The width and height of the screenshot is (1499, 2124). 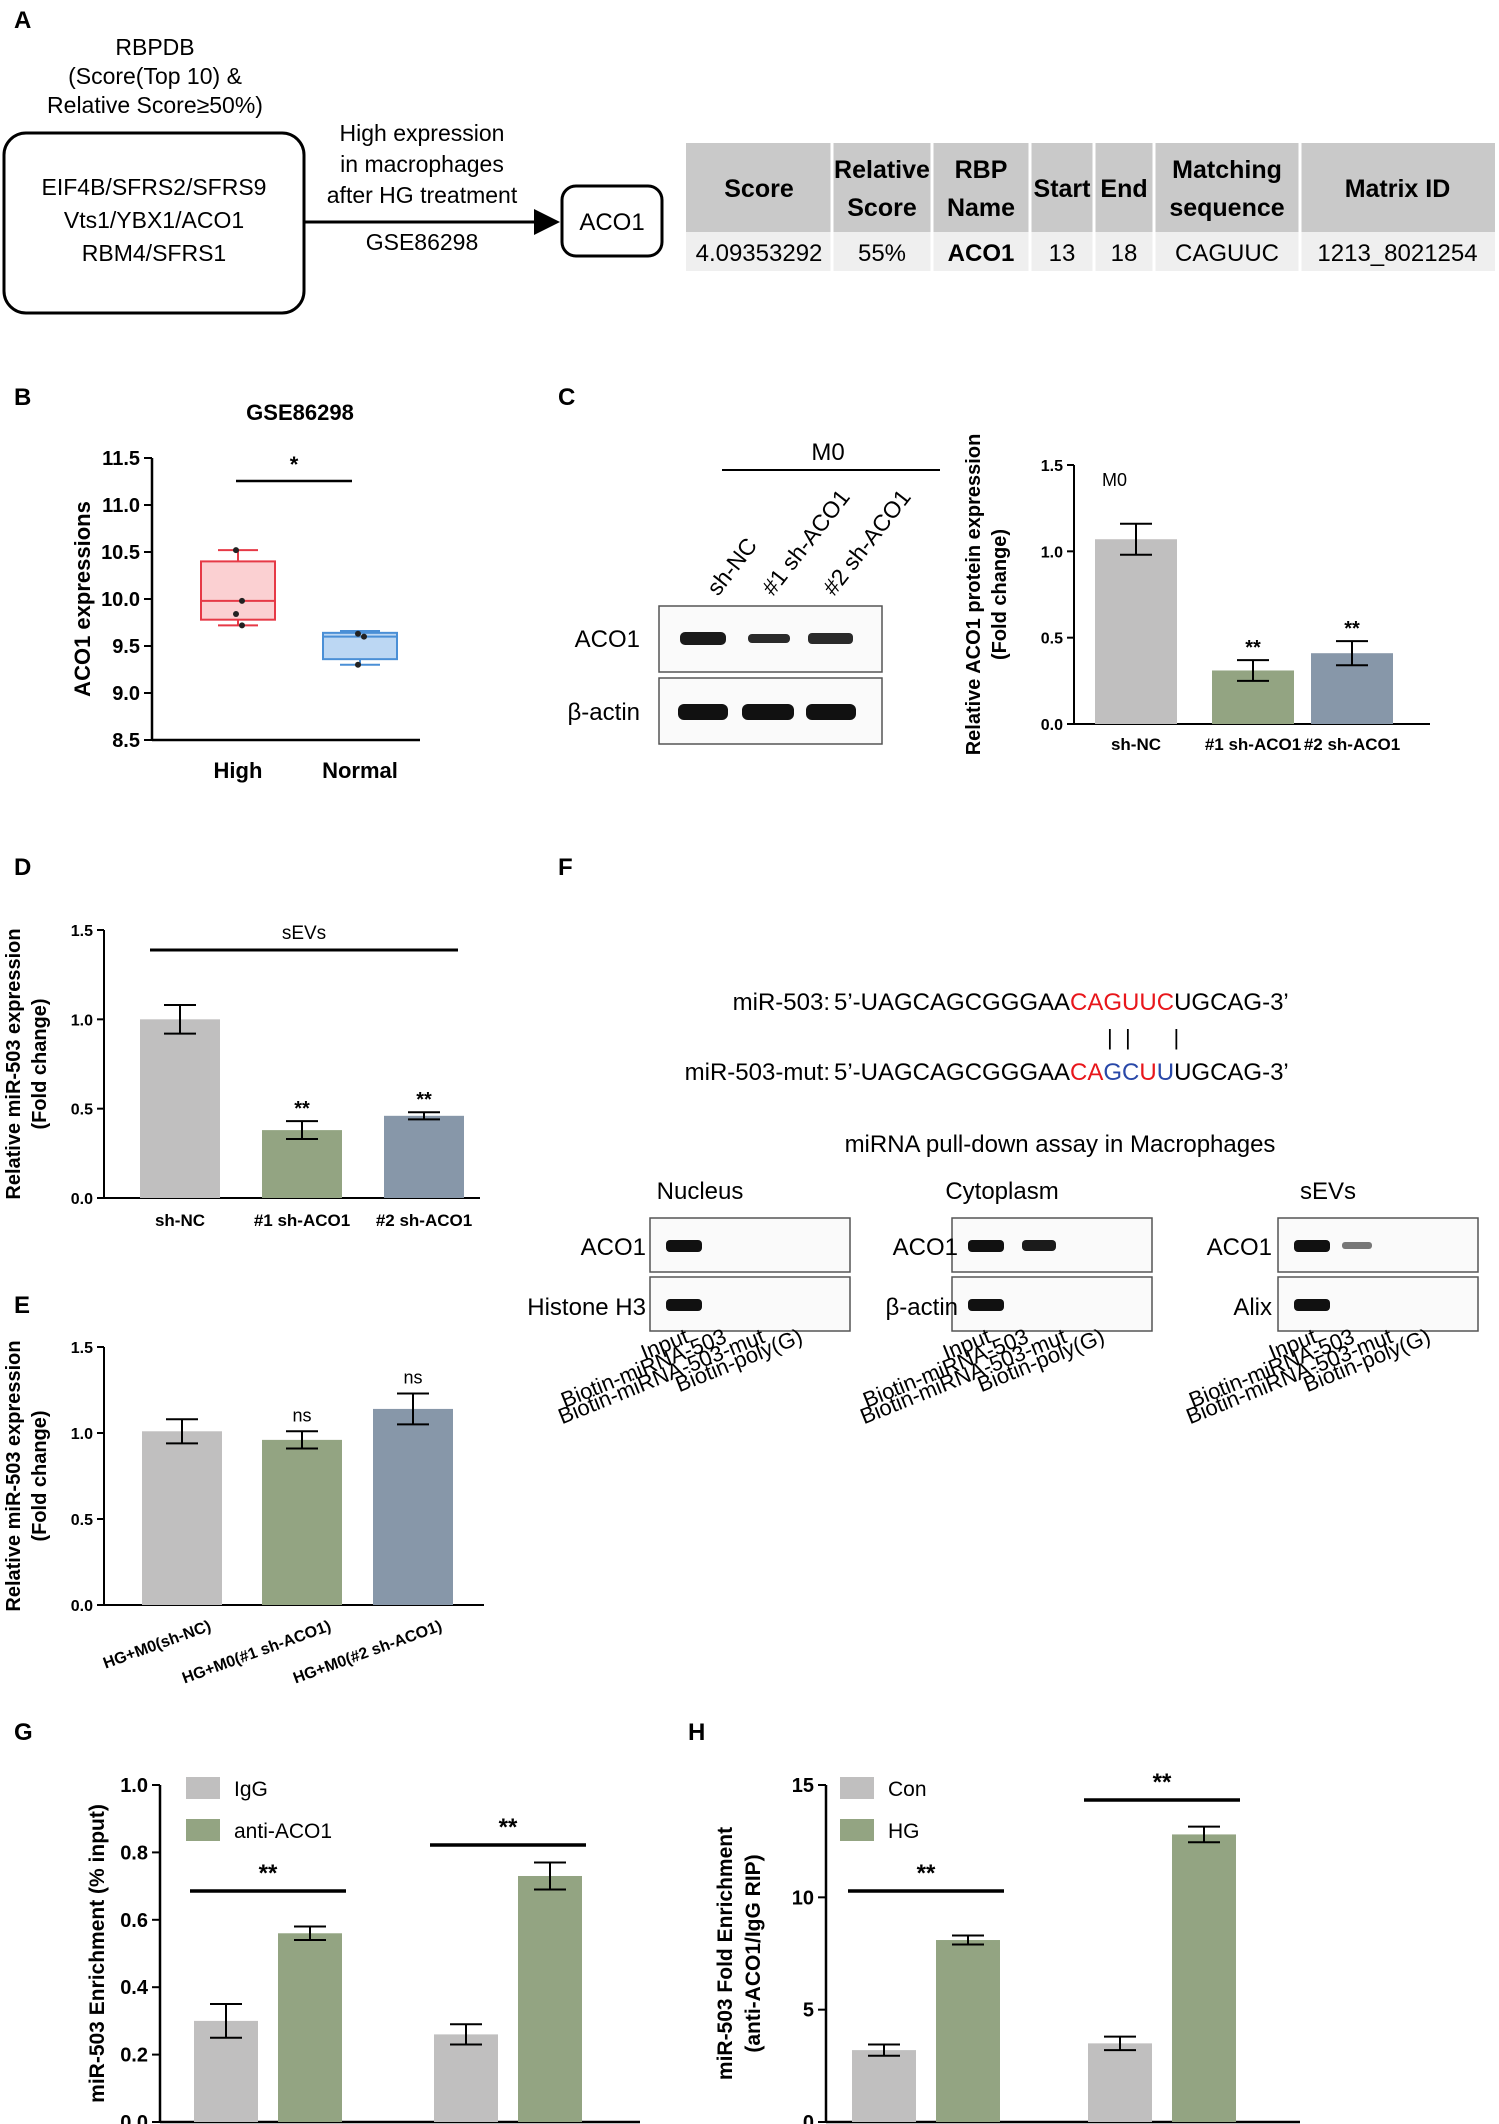 What do you see at coordinates (155, 105) in the screenshot?
I see `rbpdb-line-3: Relative Score≥50%)` at bounding box center [155, 105].